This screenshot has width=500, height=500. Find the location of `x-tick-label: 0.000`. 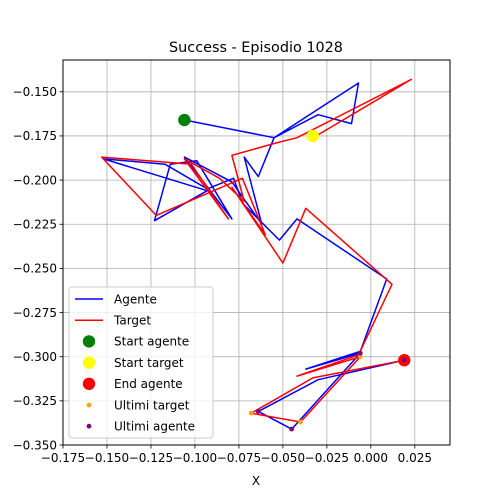

x-tick-label: 0.000 is located at coordinates (371, 458).